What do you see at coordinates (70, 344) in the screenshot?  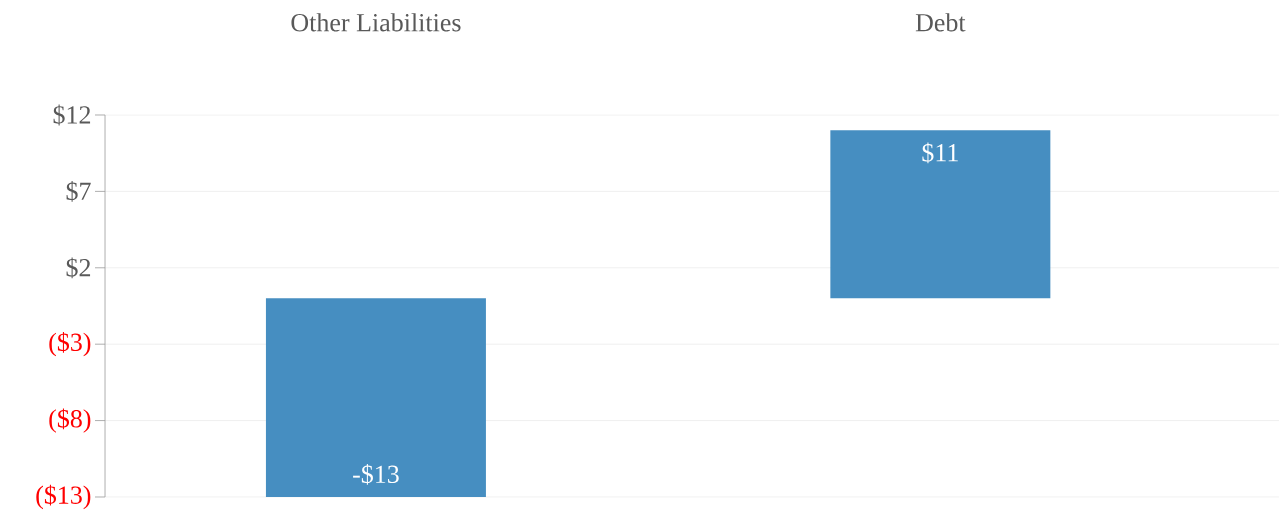 I see `y-tick-label: ($3)` at bounding box center [70, 344].